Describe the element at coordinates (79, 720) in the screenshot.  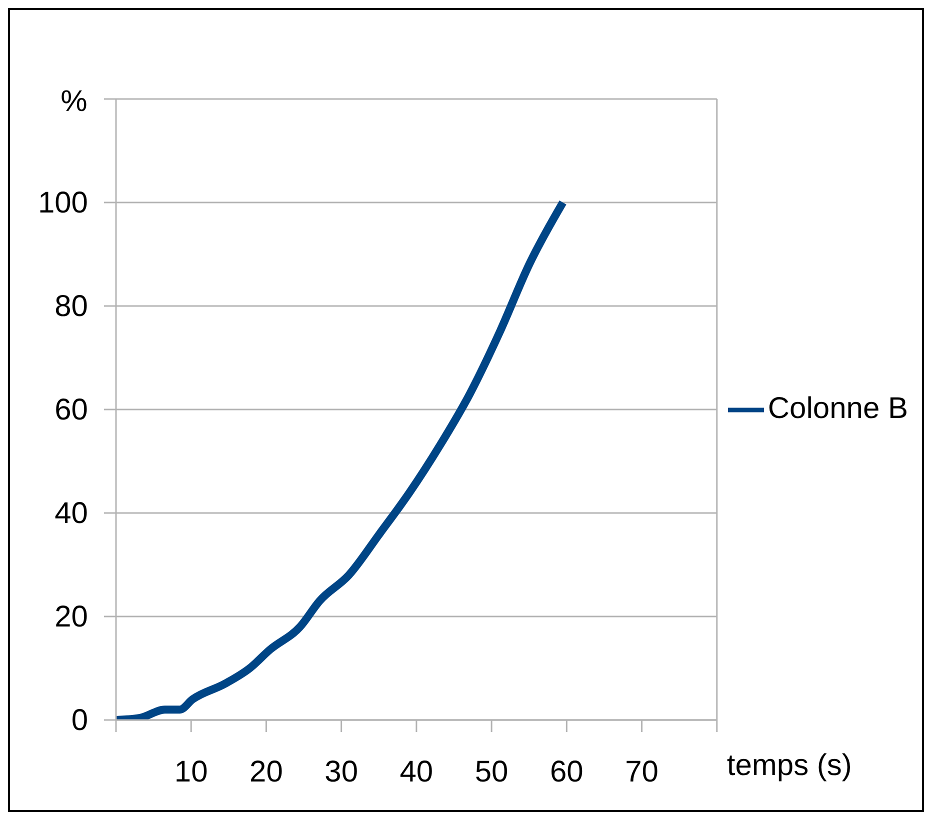
I see `y-tick-label: 0` at that location.